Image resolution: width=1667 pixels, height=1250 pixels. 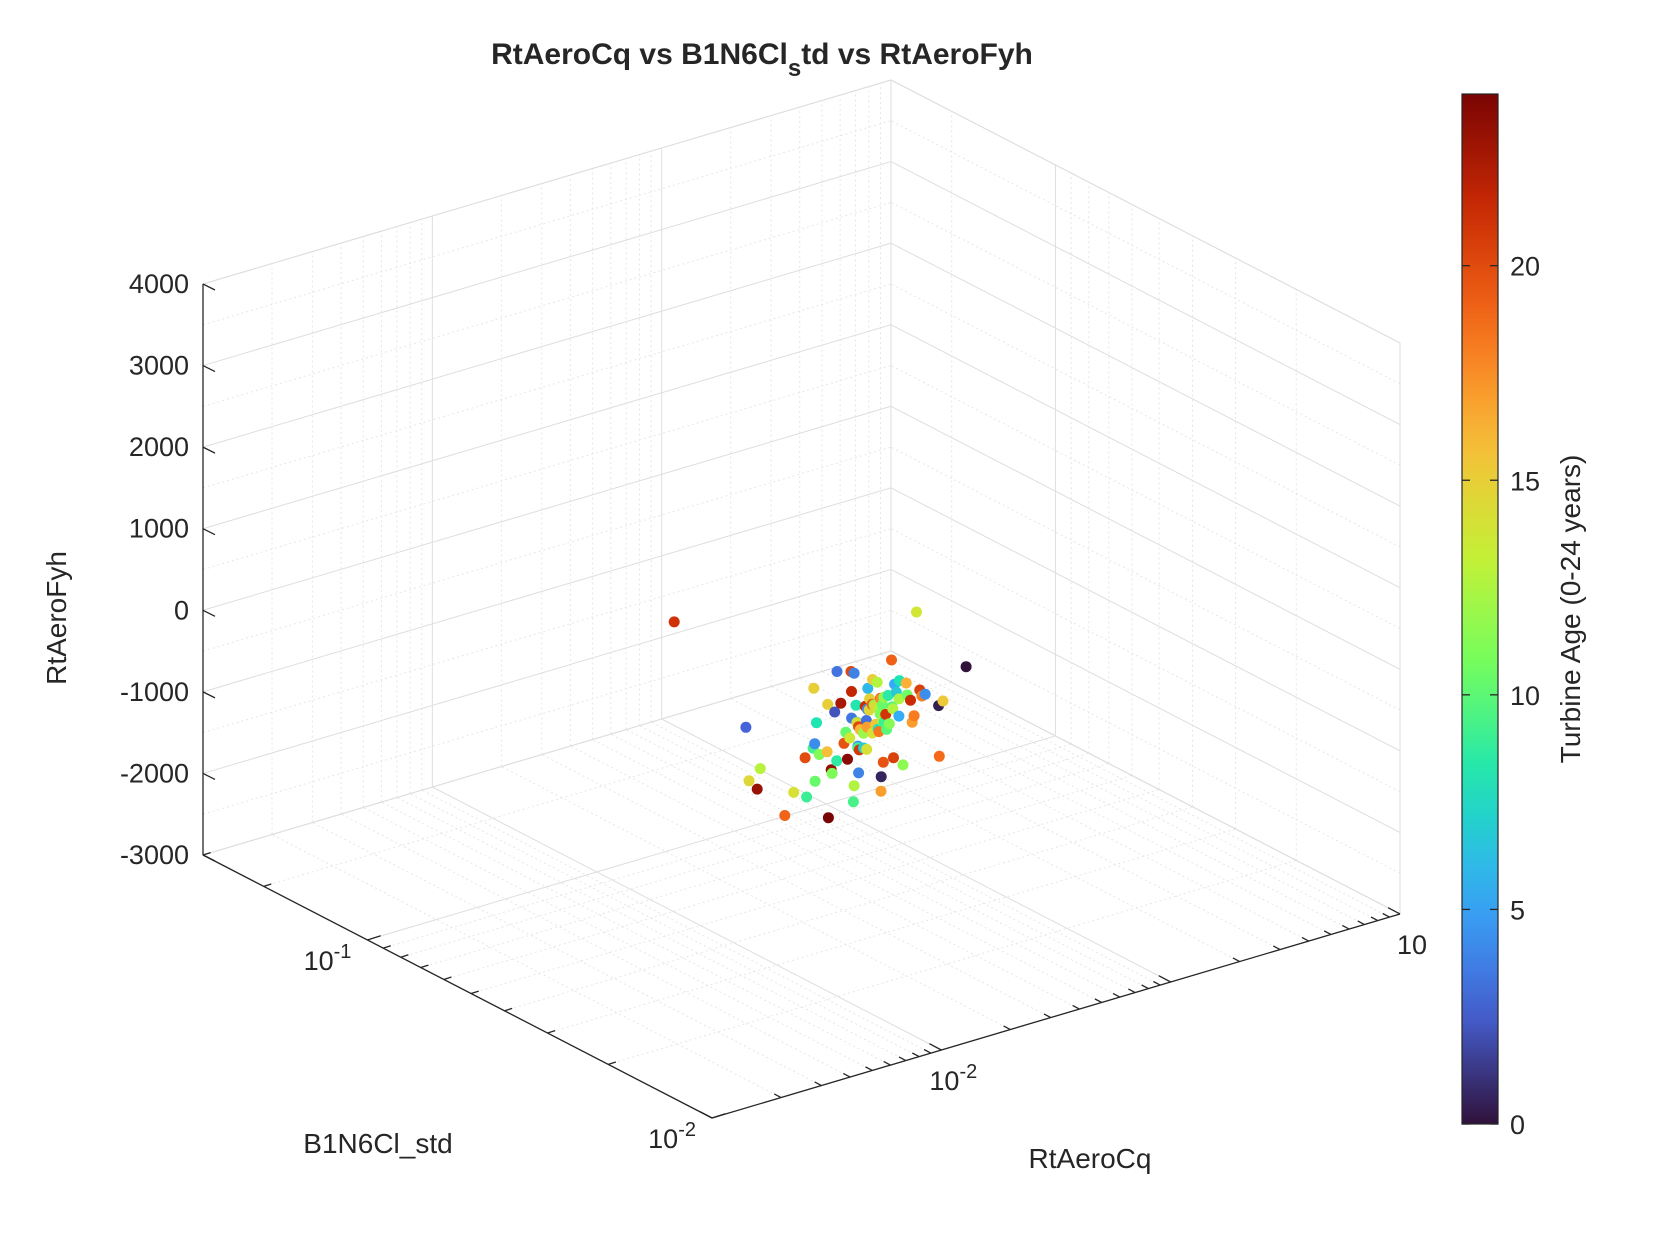 What do you see at coordinates (1480, 609) in the screenshot?
I see `colorbar` at bounding box center [1480, 609].